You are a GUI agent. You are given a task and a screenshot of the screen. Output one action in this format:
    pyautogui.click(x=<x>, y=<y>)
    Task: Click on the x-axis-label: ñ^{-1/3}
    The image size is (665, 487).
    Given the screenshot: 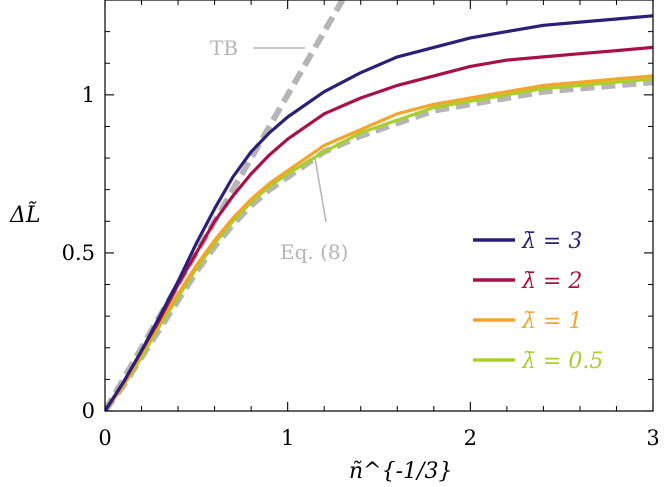 What is the action you would take?
    pyautogui.click(x=400, y=471)
    